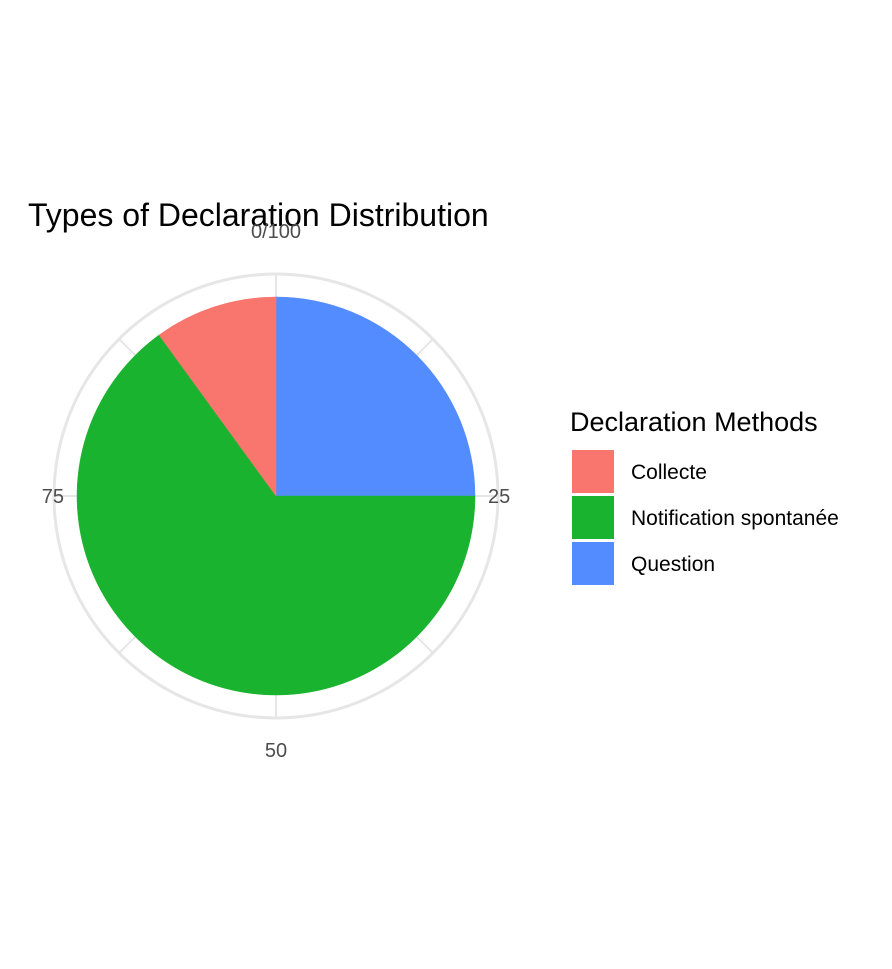 Image resolution: width=892 pixels, height=969 pixels. What do you see at coordinates (669, 472) in the screenshot?
I see `legend-label-collecte: Collecte` at bounding box center [669, 472].